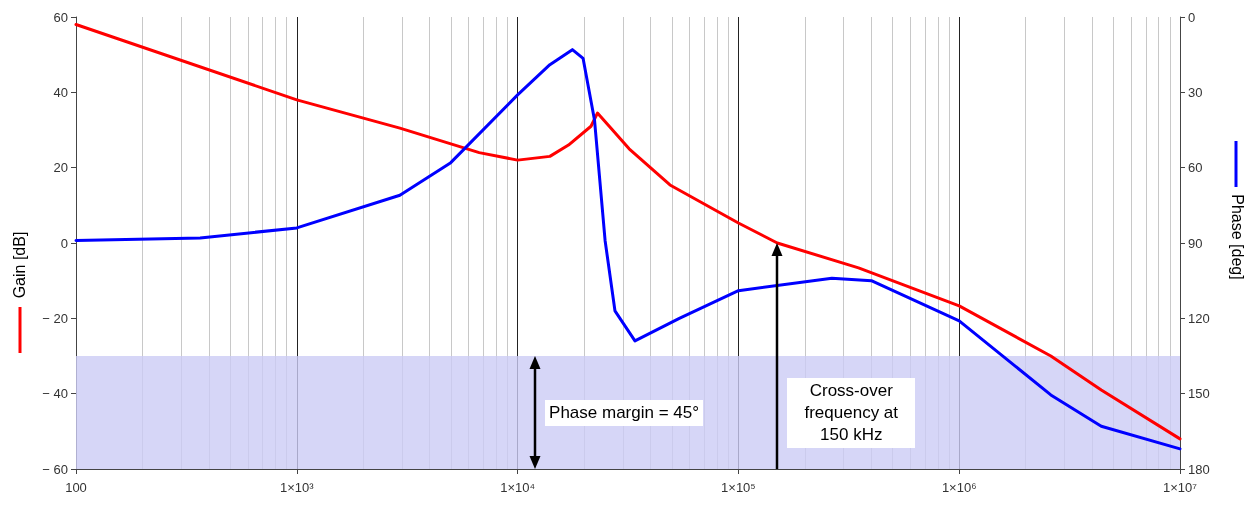  I want to click on ref-line-label: Cross-over frequency at 150 kHz, so click(851, 412).